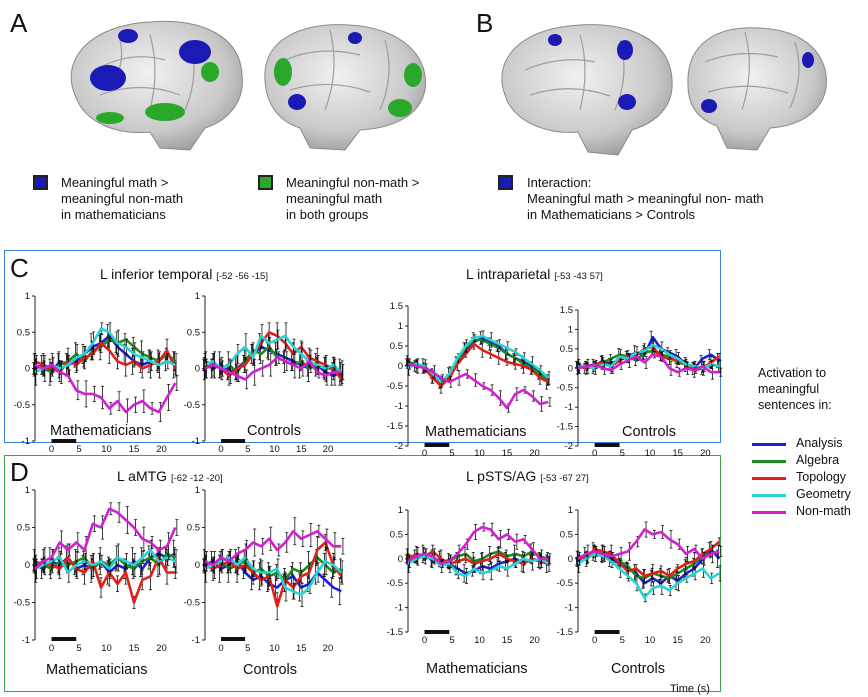 The width and height of the screenshot is (868, 697). Describe the element at coordinates (270, 670) in the screenshot. I see `group-label-d2: Controls` at that location.